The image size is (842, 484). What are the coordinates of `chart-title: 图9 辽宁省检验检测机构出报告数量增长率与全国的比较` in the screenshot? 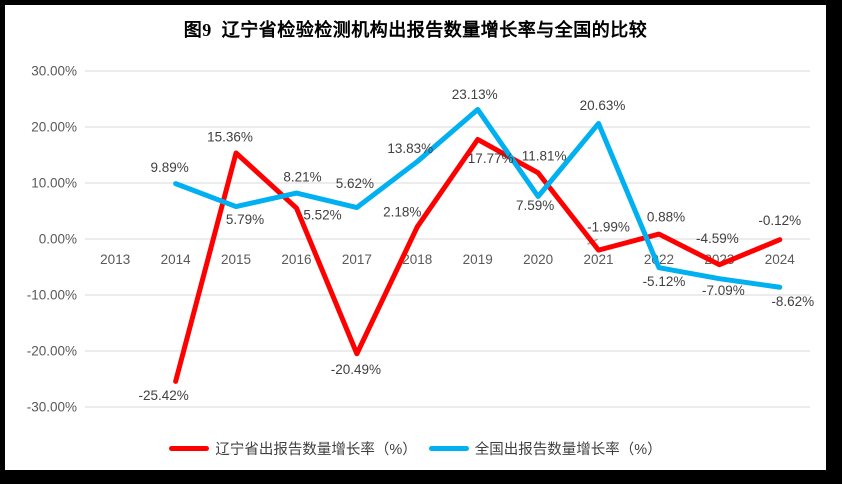 It's located at (415, 30).